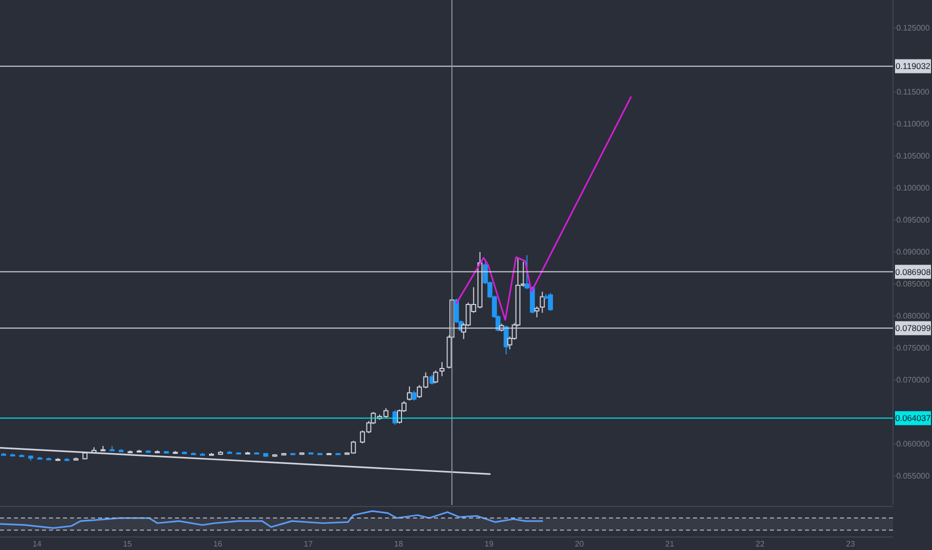  Describe the element at coordinates (913, 284) in the screenshot. I see `y-tick-label: 0.085000` at that location.